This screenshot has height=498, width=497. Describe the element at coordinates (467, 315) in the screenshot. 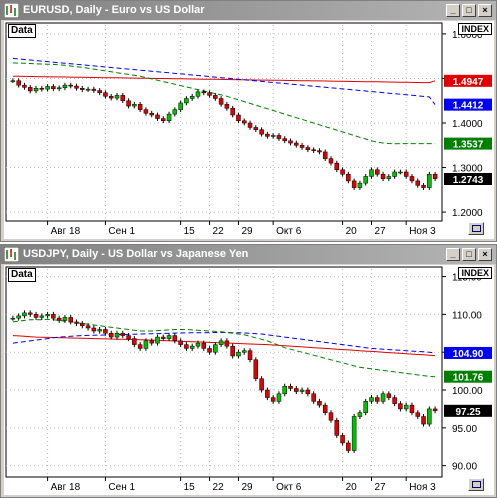

I see `y-tick-label: 110.00` at that location.